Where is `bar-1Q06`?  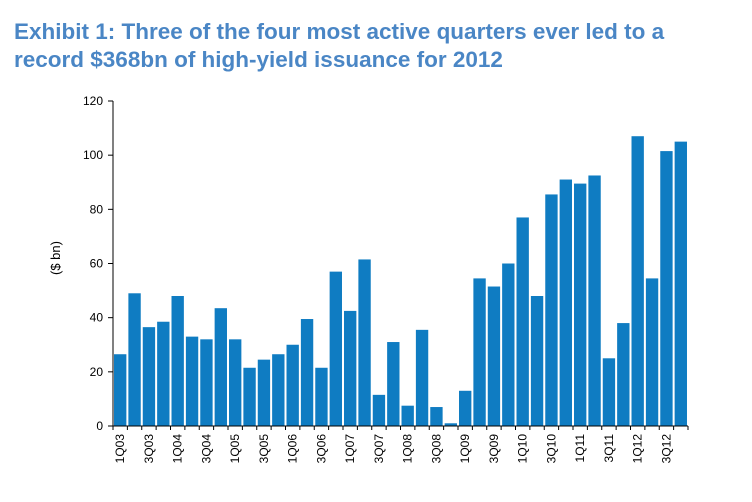
bar-1Q06 is located at coordinates (292, 385).